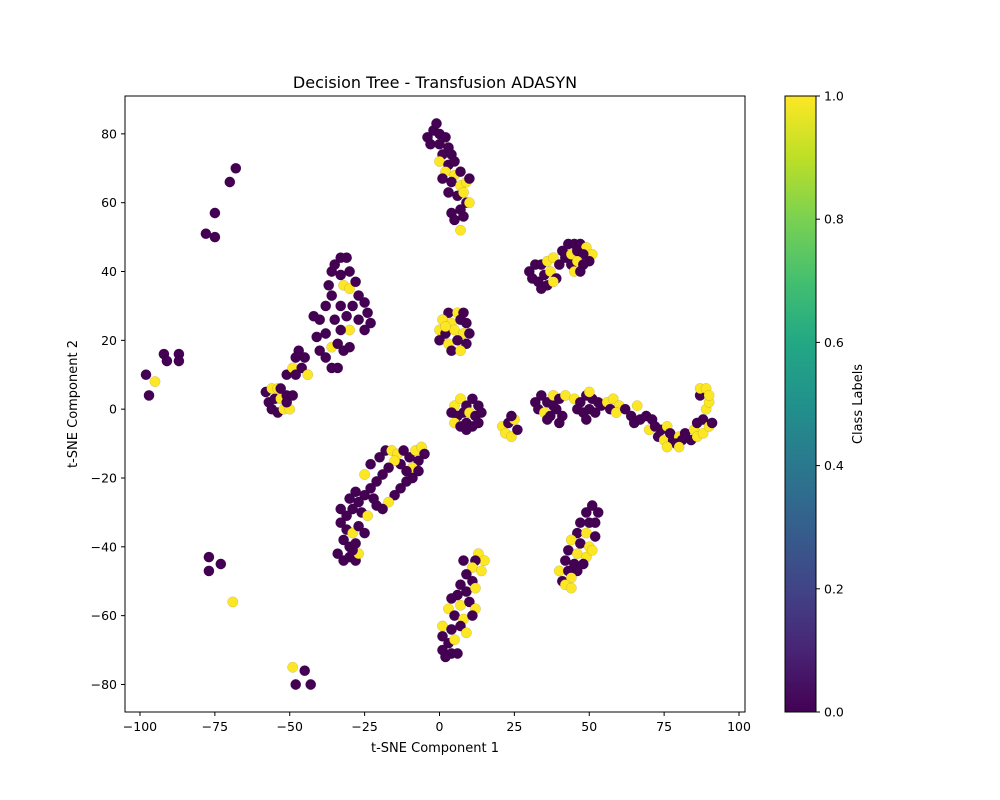 Image resolution: width=1000 pixels, height=800 pixels. What do you see at coordinates (437, 723) in the screenshot?
I see `x-axis-ticks: −100 −75 −50 −25 0 25 50 75 100` at bounding box center [437, 723].